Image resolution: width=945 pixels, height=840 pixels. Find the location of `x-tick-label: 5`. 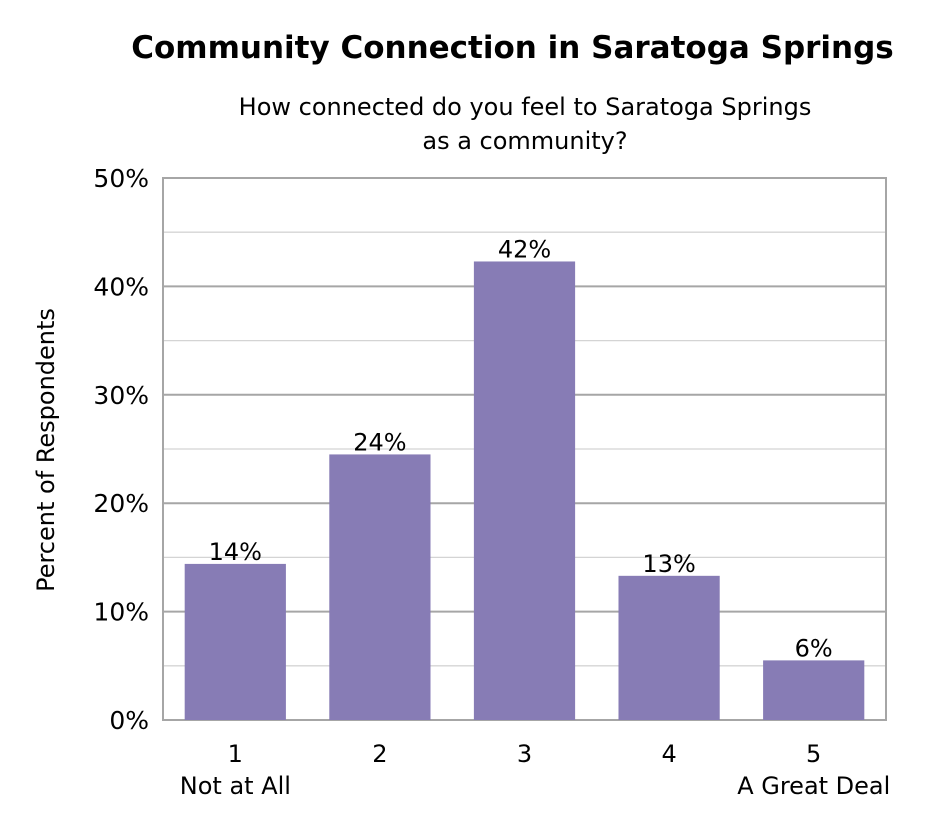

x-tick-label: 5 is located at coordinates (813, 754).